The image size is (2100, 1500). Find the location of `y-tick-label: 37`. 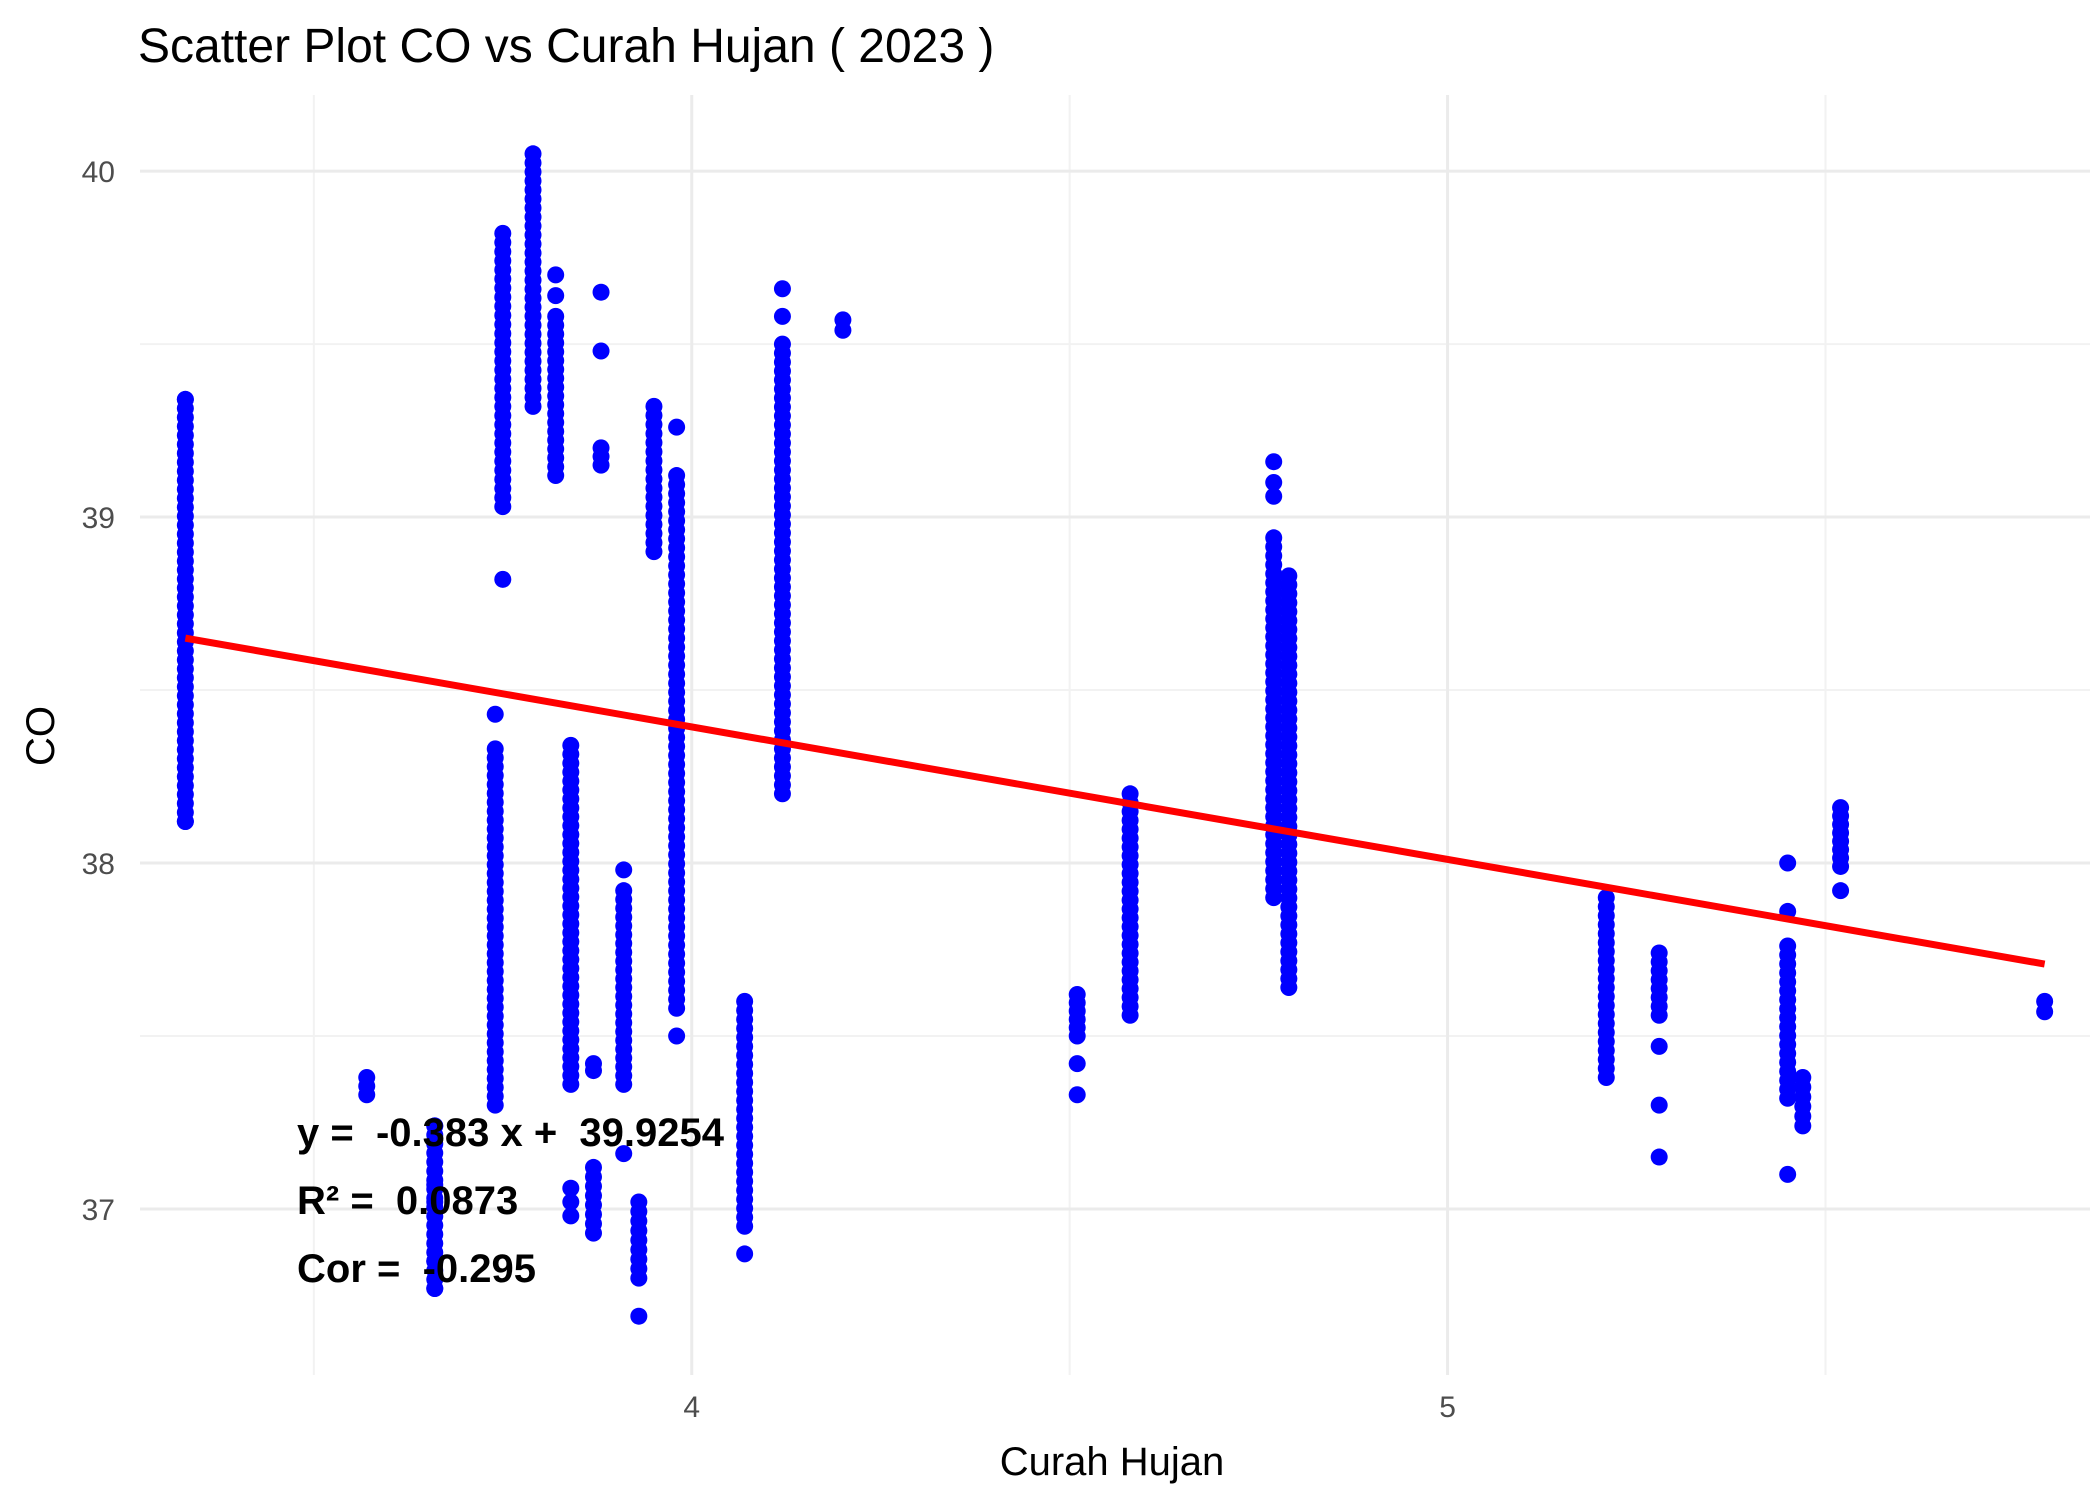

y-tick-label: 37 is located at coordinates (98, 1210).